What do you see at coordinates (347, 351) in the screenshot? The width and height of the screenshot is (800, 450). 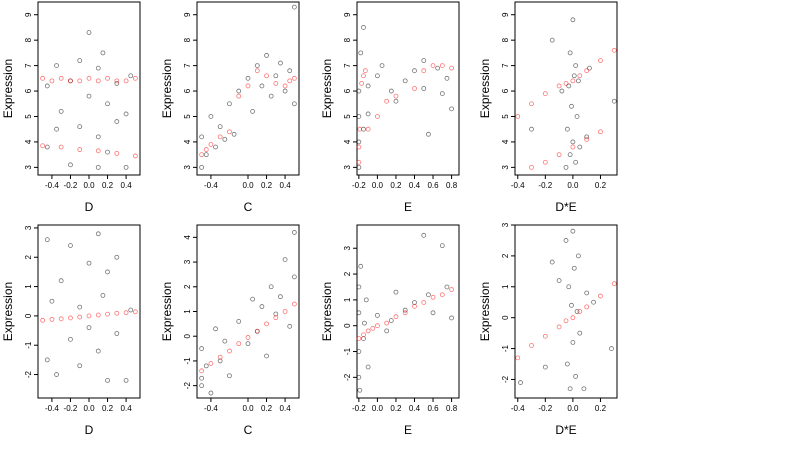 I see `y-tick-label: -1` at bounding box center [347, 351].